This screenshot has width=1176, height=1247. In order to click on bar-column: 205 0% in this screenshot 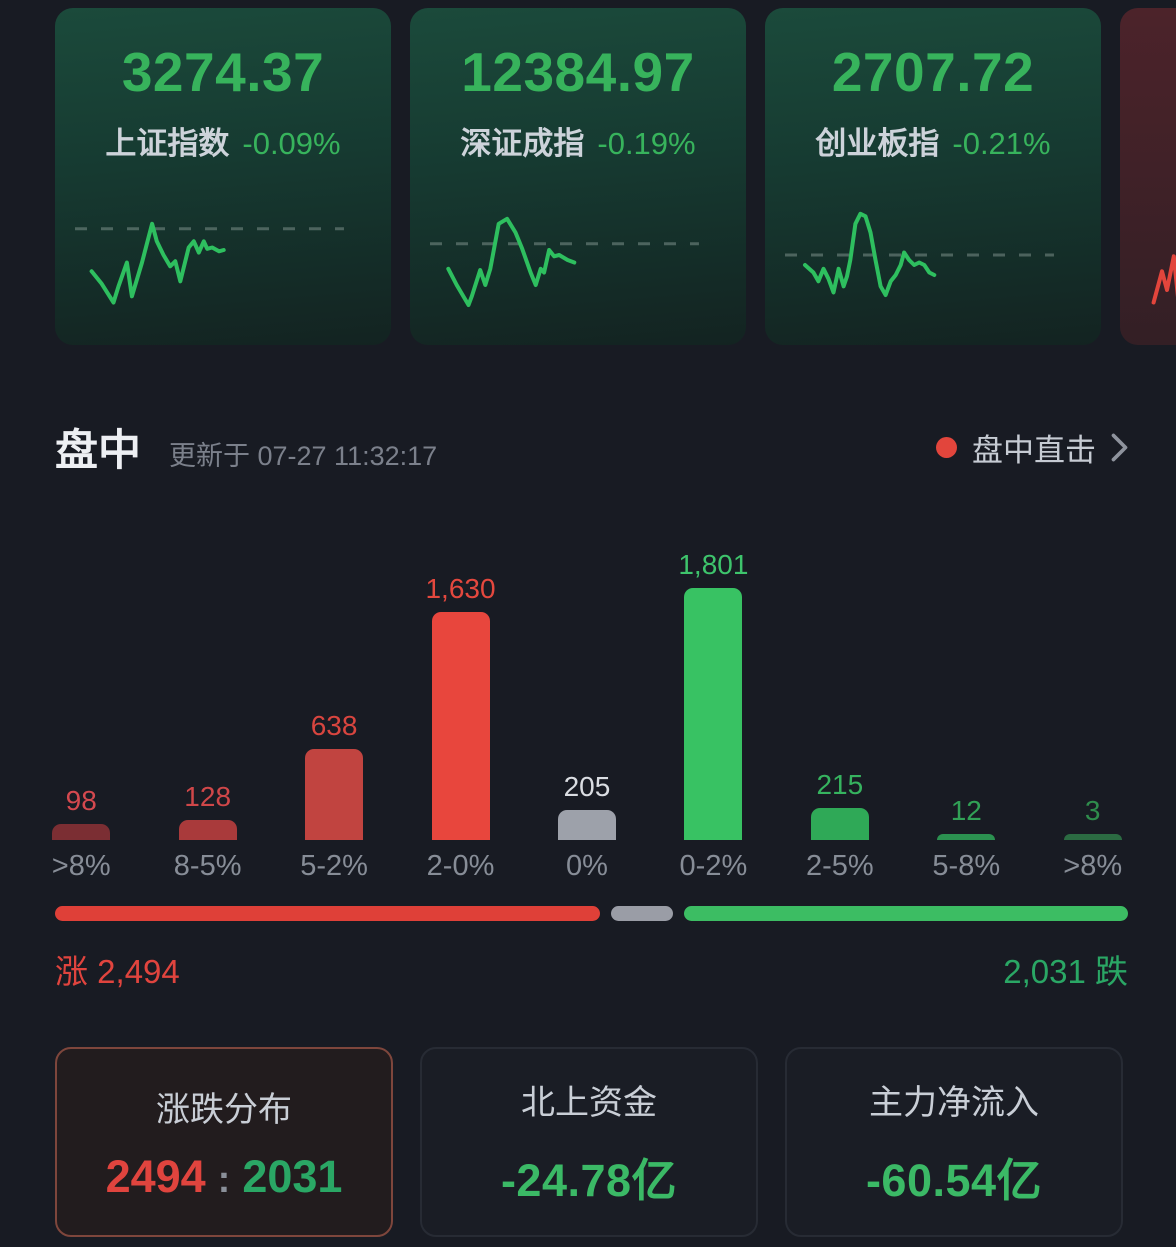, I will do `click(587, 716)`.